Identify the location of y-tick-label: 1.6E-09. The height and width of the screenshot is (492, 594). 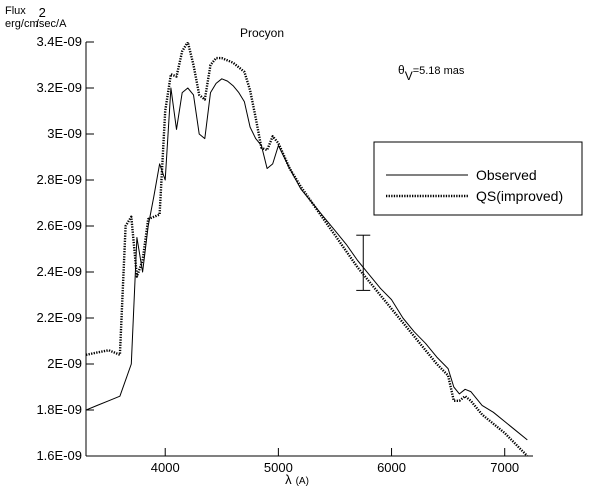
(59, 455).